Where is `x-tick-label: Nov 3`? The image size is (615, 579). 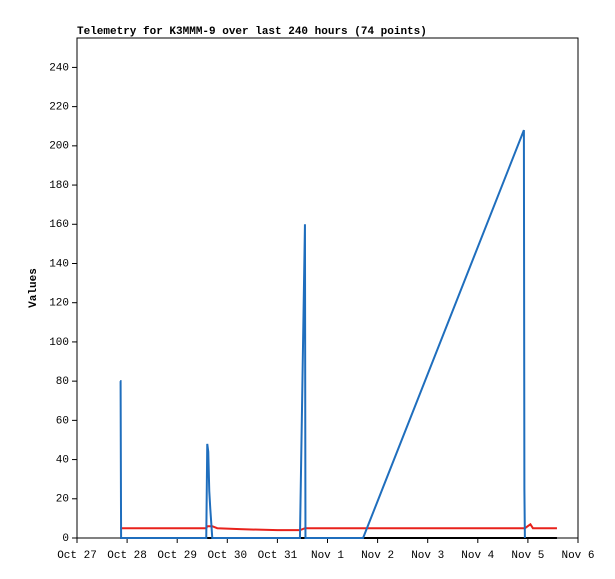 x-tick-label: Nov 3 is located at coordinates (427, 556).